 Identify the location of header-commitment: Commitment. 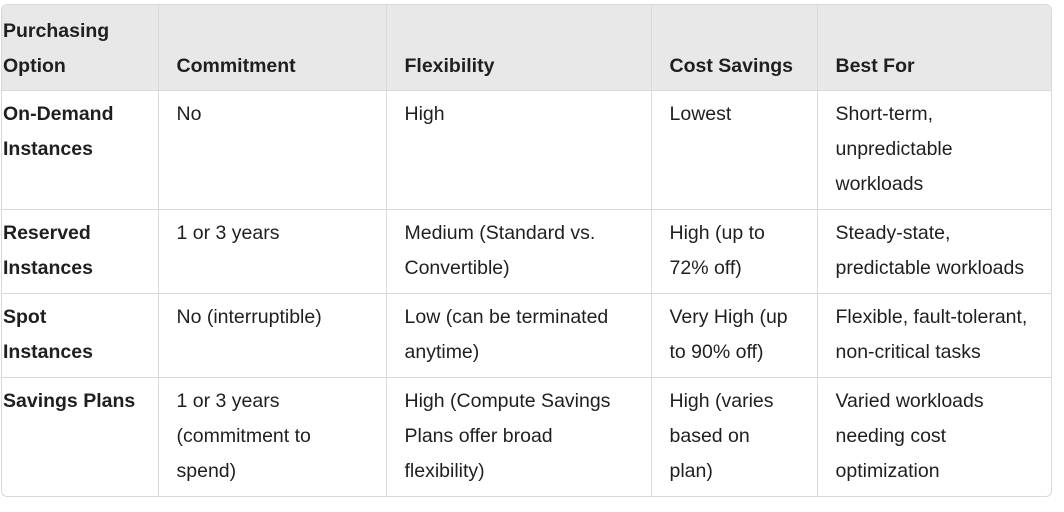
(272, 48).